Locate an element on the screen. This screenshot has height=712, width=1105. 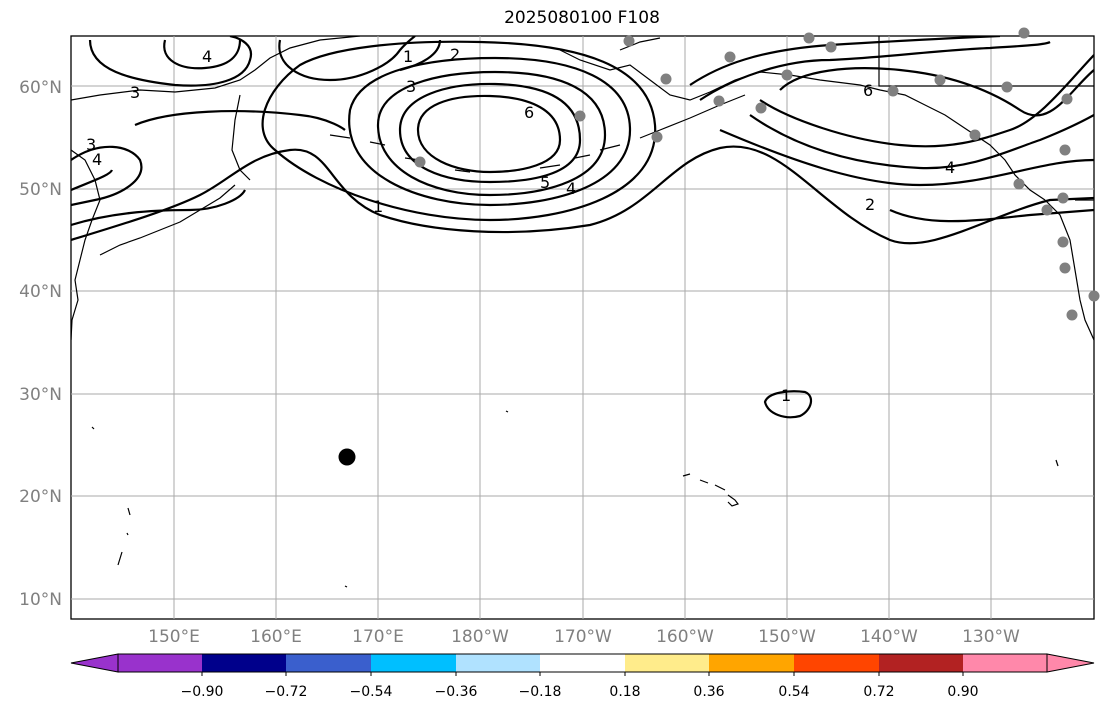
colorbar-extend-low is located at coordinates (94, 663).